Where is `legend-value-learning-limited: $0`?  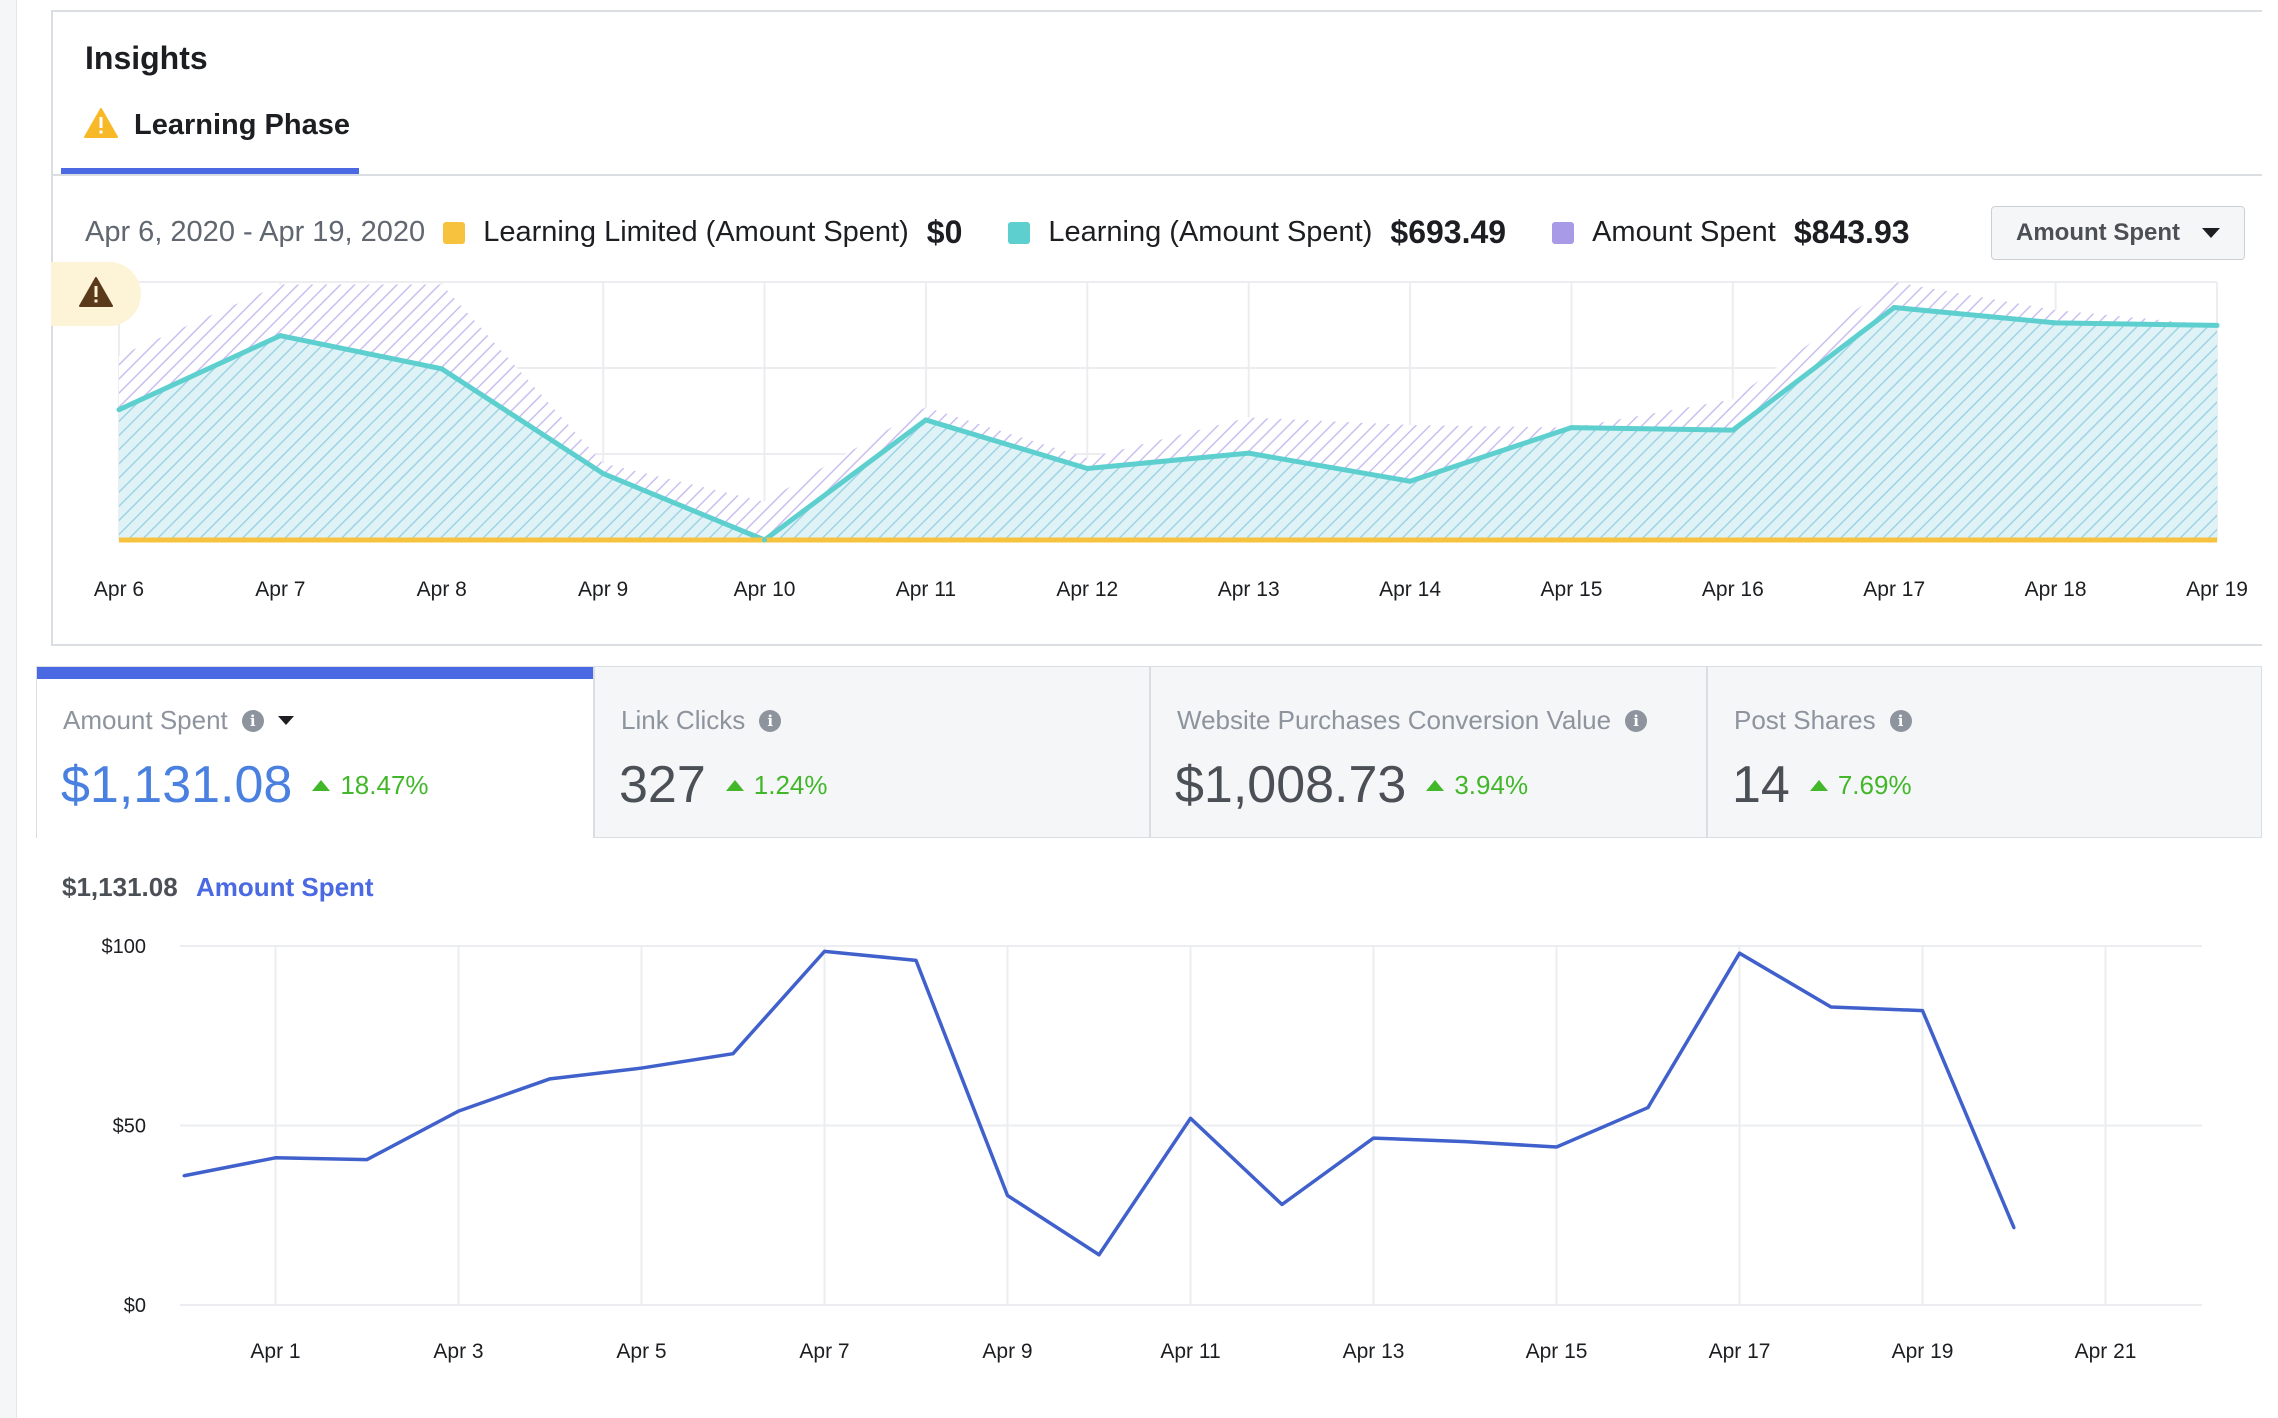 legend-value-learning-limited: $0 is located at coordinates (944, 232).